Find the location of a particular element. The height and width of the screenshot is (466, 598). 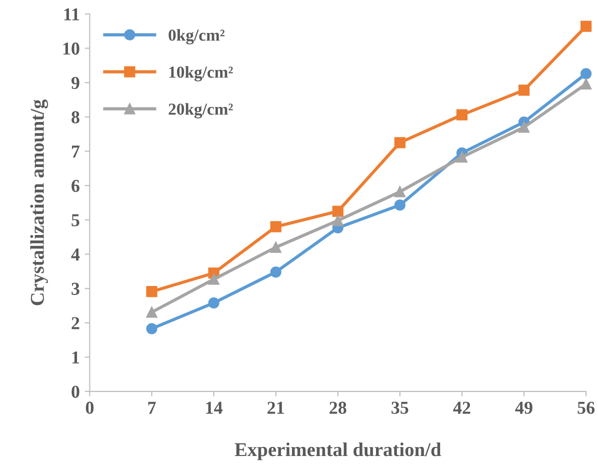

legend-label: 10kg/cm² is located at coordinates (201, 74).